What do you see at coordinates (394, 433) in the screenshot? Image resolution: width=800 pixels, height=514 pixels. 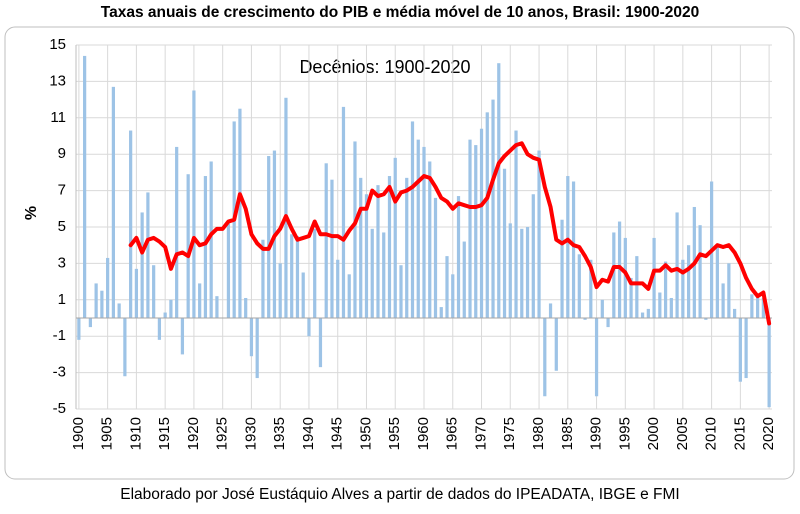 I see `x-tick-label: 1955` at bounding box center [394, 433].